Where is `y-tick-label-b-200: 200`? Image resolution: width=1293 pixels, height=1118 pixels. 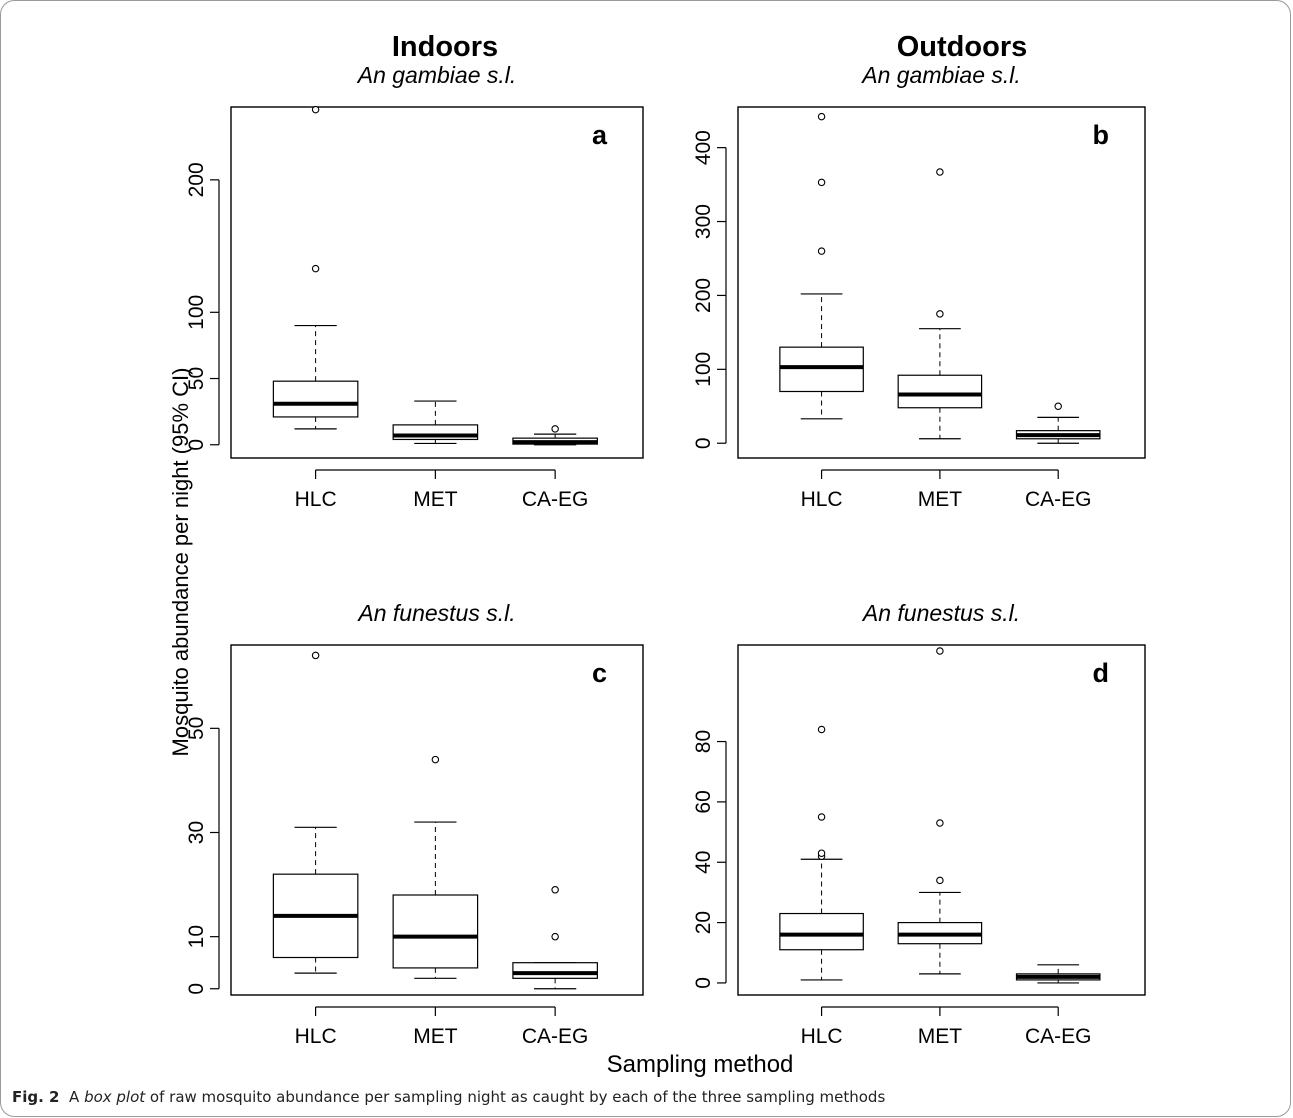
y-tick-label-b-200: 200 is located at coordinates (703, 295).